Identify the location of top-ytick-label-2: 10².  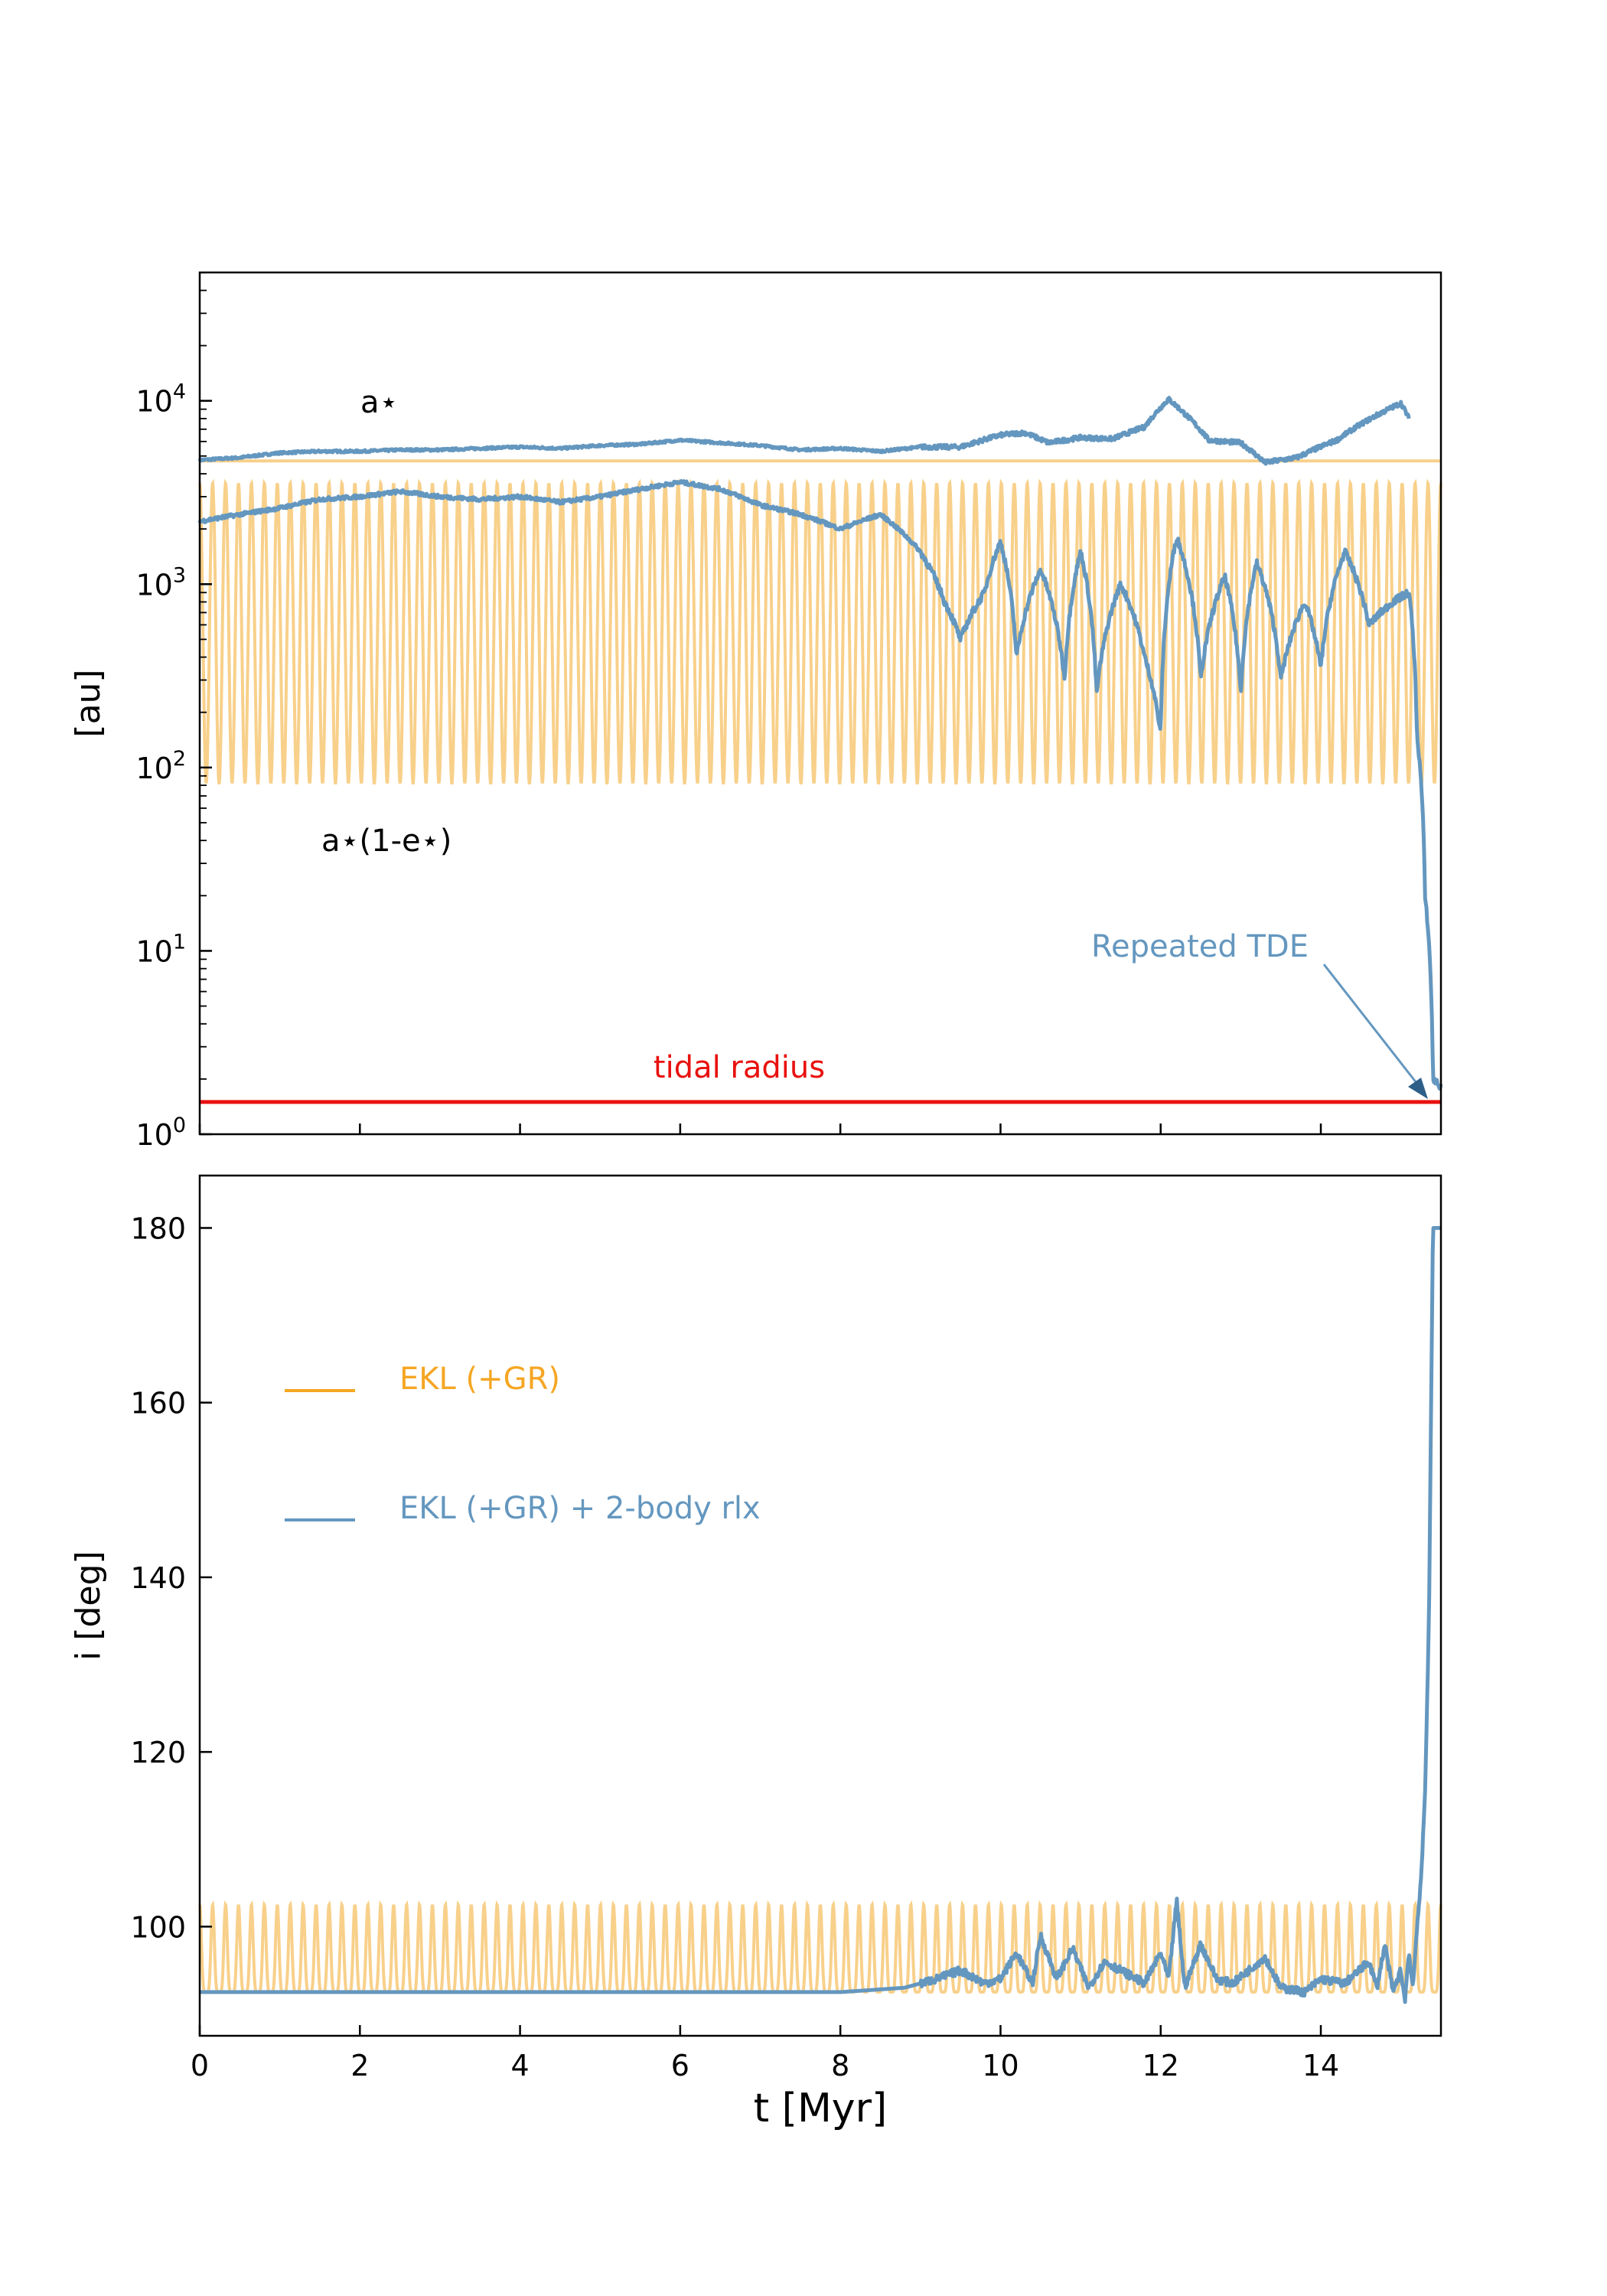
(160, 766).